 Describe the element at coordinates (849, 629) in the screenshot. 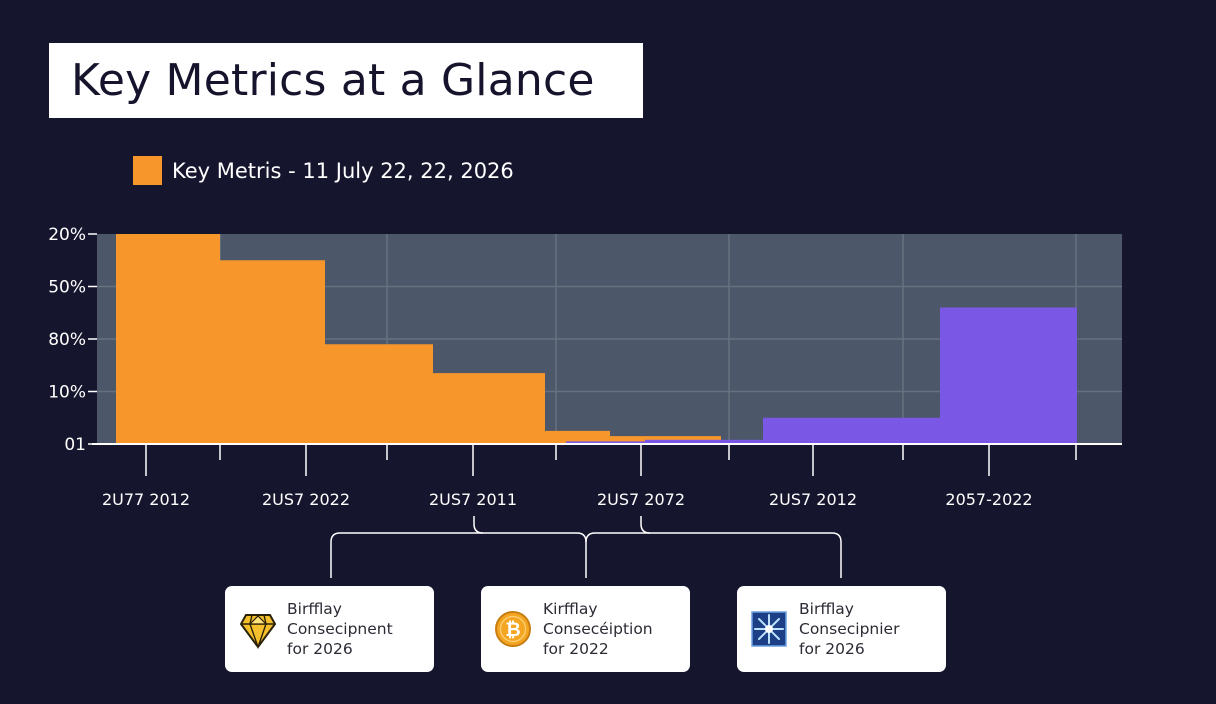

I see `card-3-line-2: Consecipnier` at that location.